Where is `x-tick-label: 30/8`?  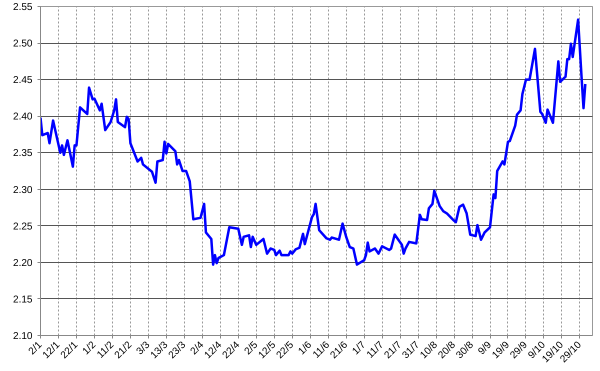
x-tick-label: 30/8 is located at coordinates (465, 350).